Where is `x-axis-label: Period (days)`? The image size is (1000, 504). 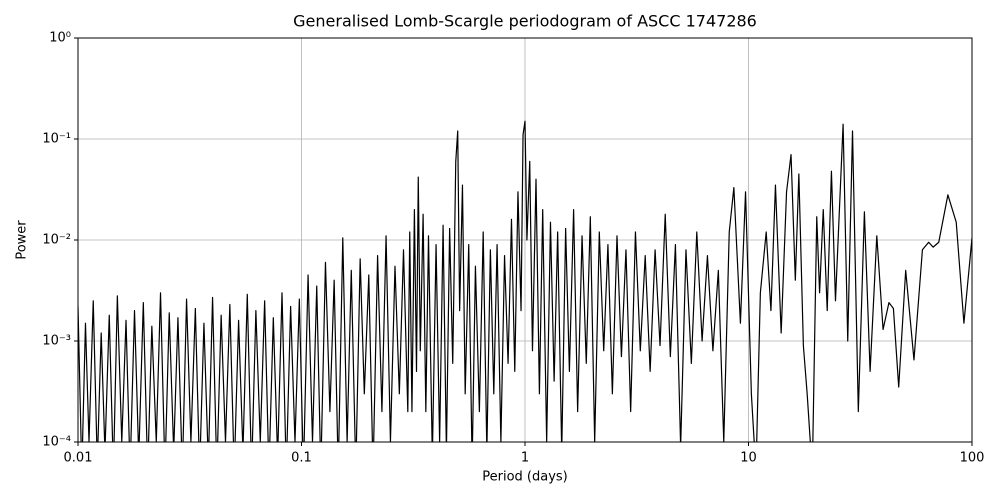 x-axis-label: Period (days) is located at coordinates (525, 477).